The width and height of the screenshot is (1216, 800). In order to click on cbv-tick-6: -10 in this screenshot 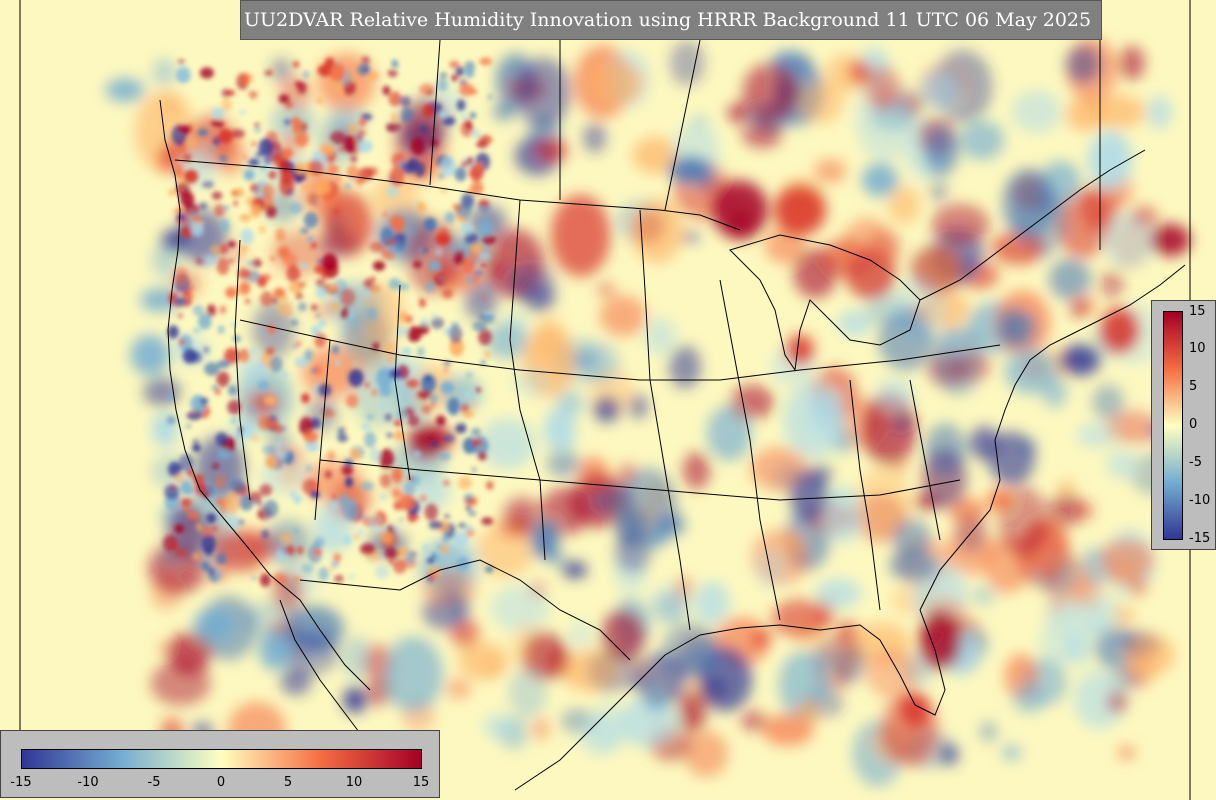, I will do `click(1200, 500)`.